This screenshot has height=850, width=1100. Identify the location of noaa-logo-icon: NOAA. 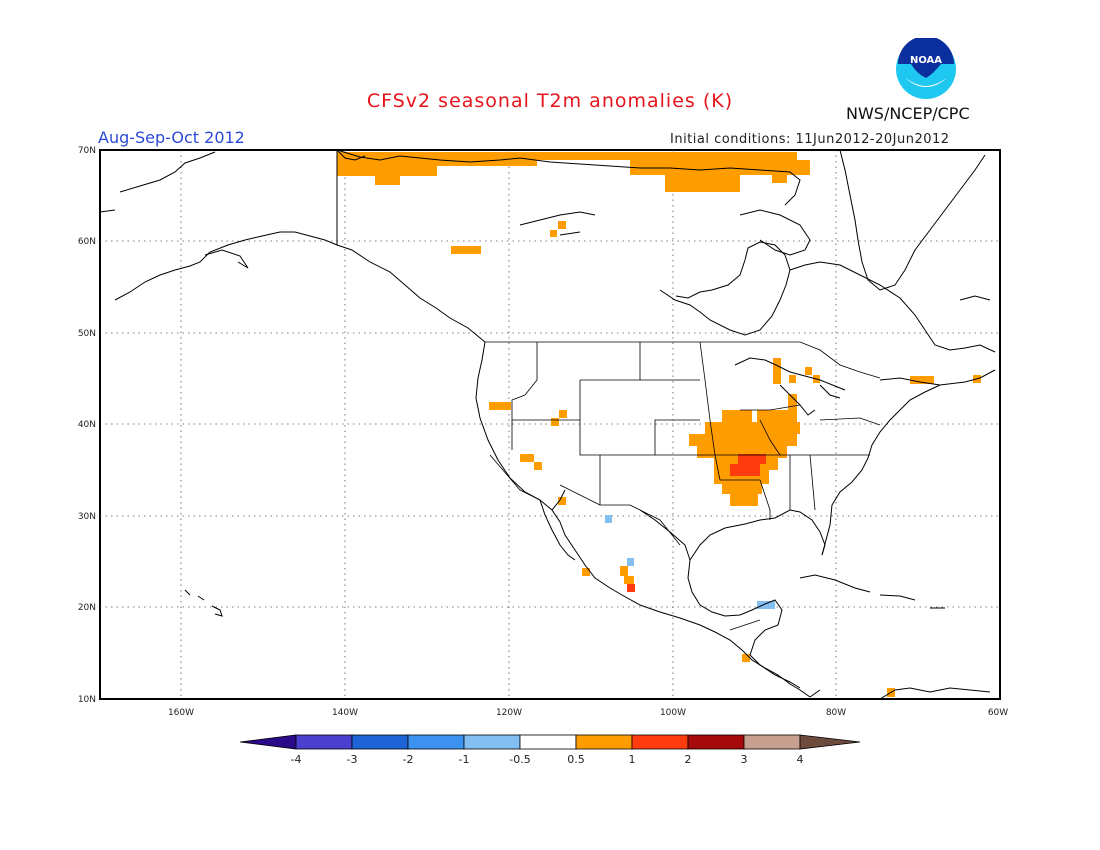
(926, 68).